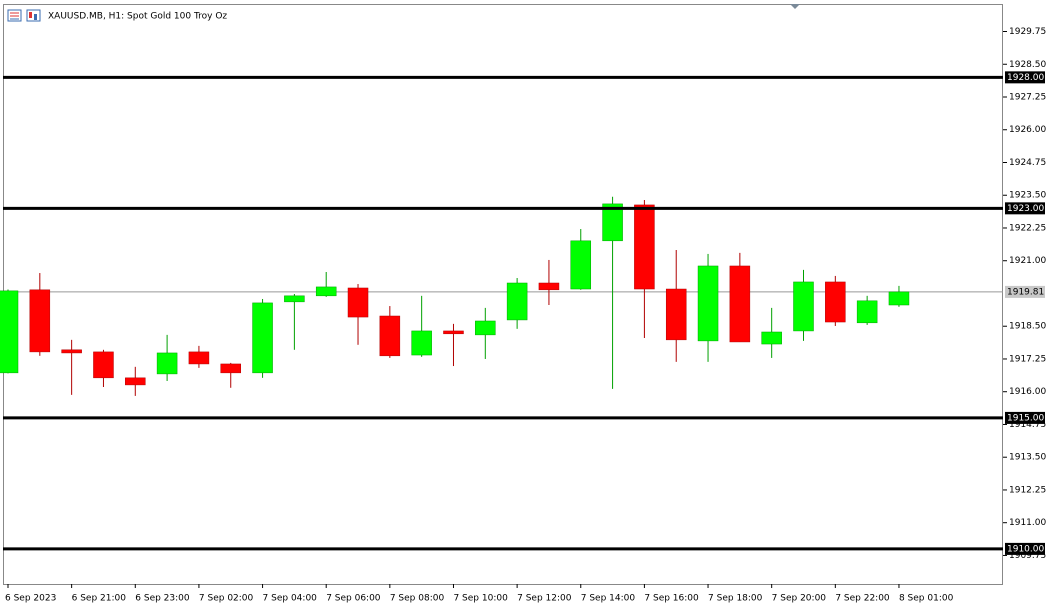  What do you see at coordinates (162, 599) in the screenshot?
I see `x-tick-label: 6 Sep 23:00` at bounding box center [162, 599].